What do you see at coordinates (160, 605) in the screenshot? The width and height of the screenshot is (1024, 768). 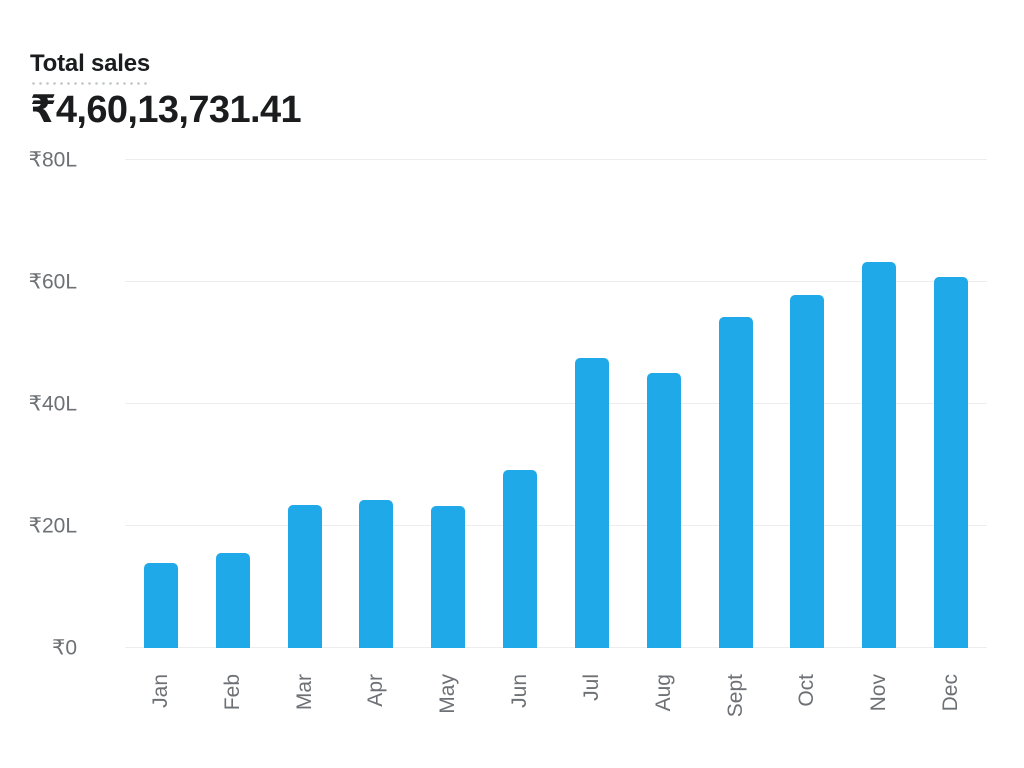 I see `bar-jan` at bounding box center [160, 605].